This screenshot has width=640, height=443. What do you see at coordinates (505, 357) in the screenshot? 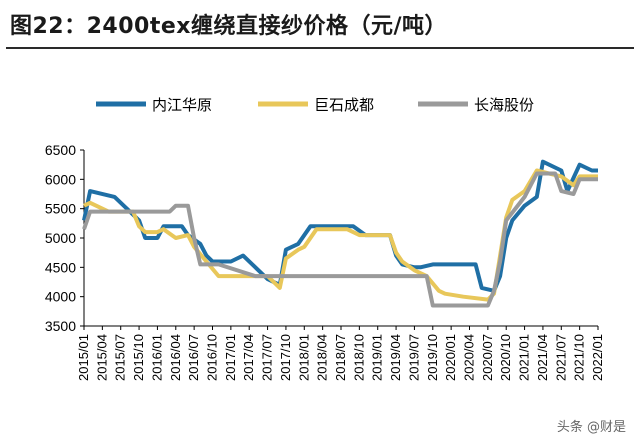
I see `x-tick-label: 2020/10` at bounding box center [505, 357].